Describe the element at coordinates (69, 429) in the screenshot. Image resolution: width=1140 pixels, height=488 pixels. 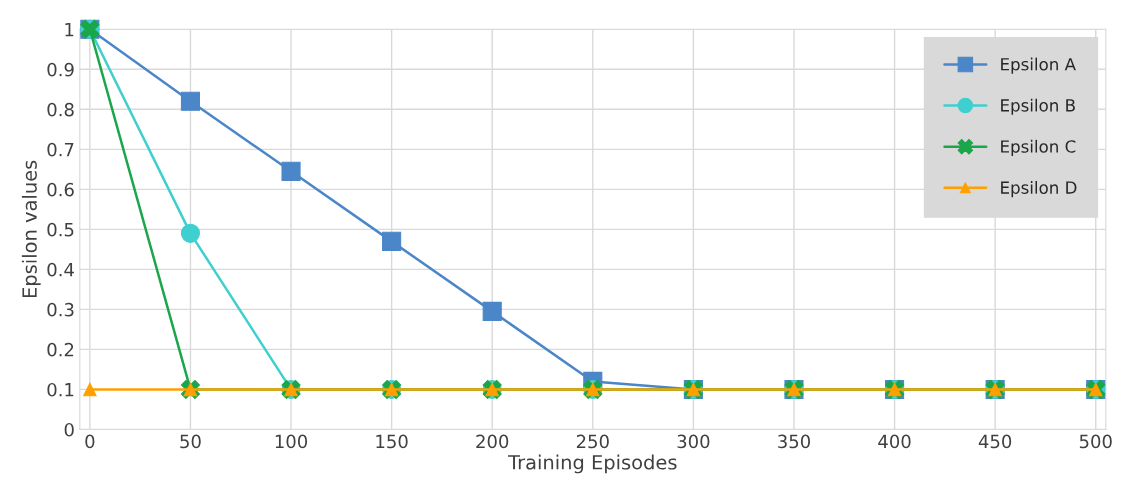
I see `y-tick-label: 0` at that location.